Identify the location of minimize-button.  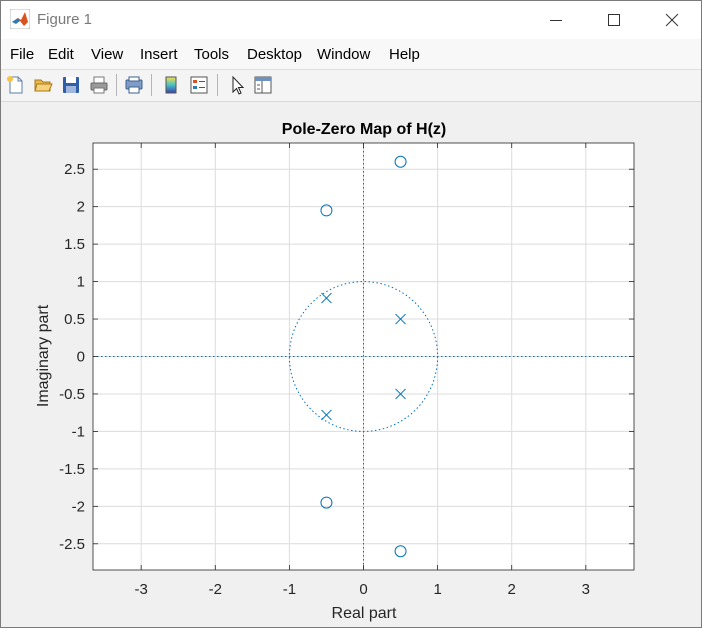
(556, 20).